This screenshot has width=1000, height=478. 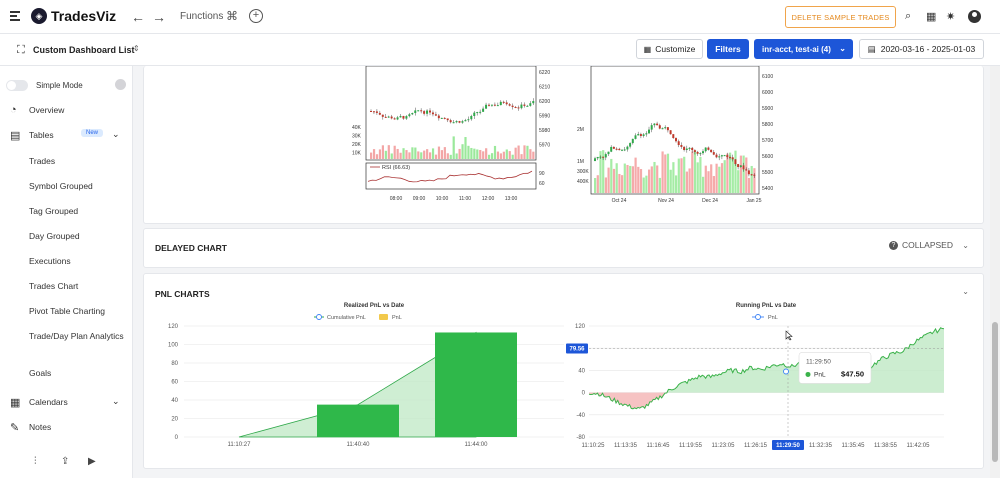 I want to click on chart-legend: PnL, so click(x=765, y=317).